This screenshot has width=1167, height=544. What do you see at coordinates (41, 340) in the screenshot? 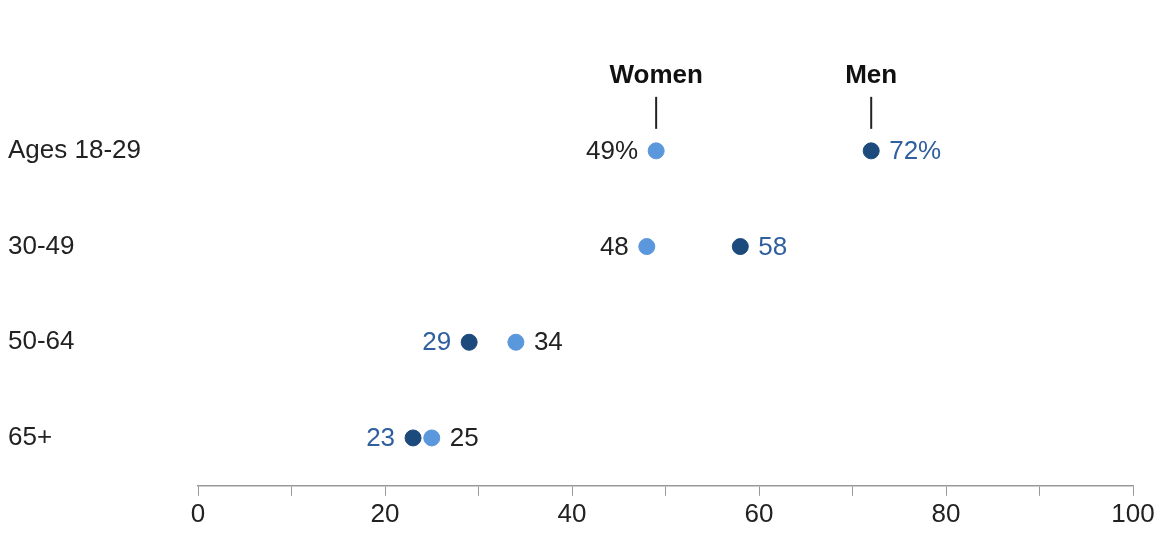
I see `y-tick-label: 50-64` at bounding box center [41, 340].